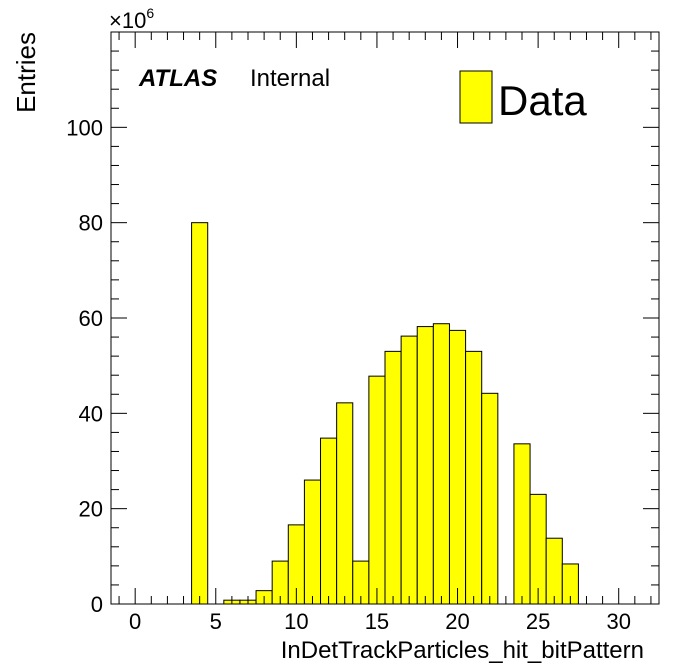 This screenshot has width=696, height=672. What do you see at coordinates (542, 100) in the screenshot?
I see `legend-label: Data` at bounding box center [542, 100].